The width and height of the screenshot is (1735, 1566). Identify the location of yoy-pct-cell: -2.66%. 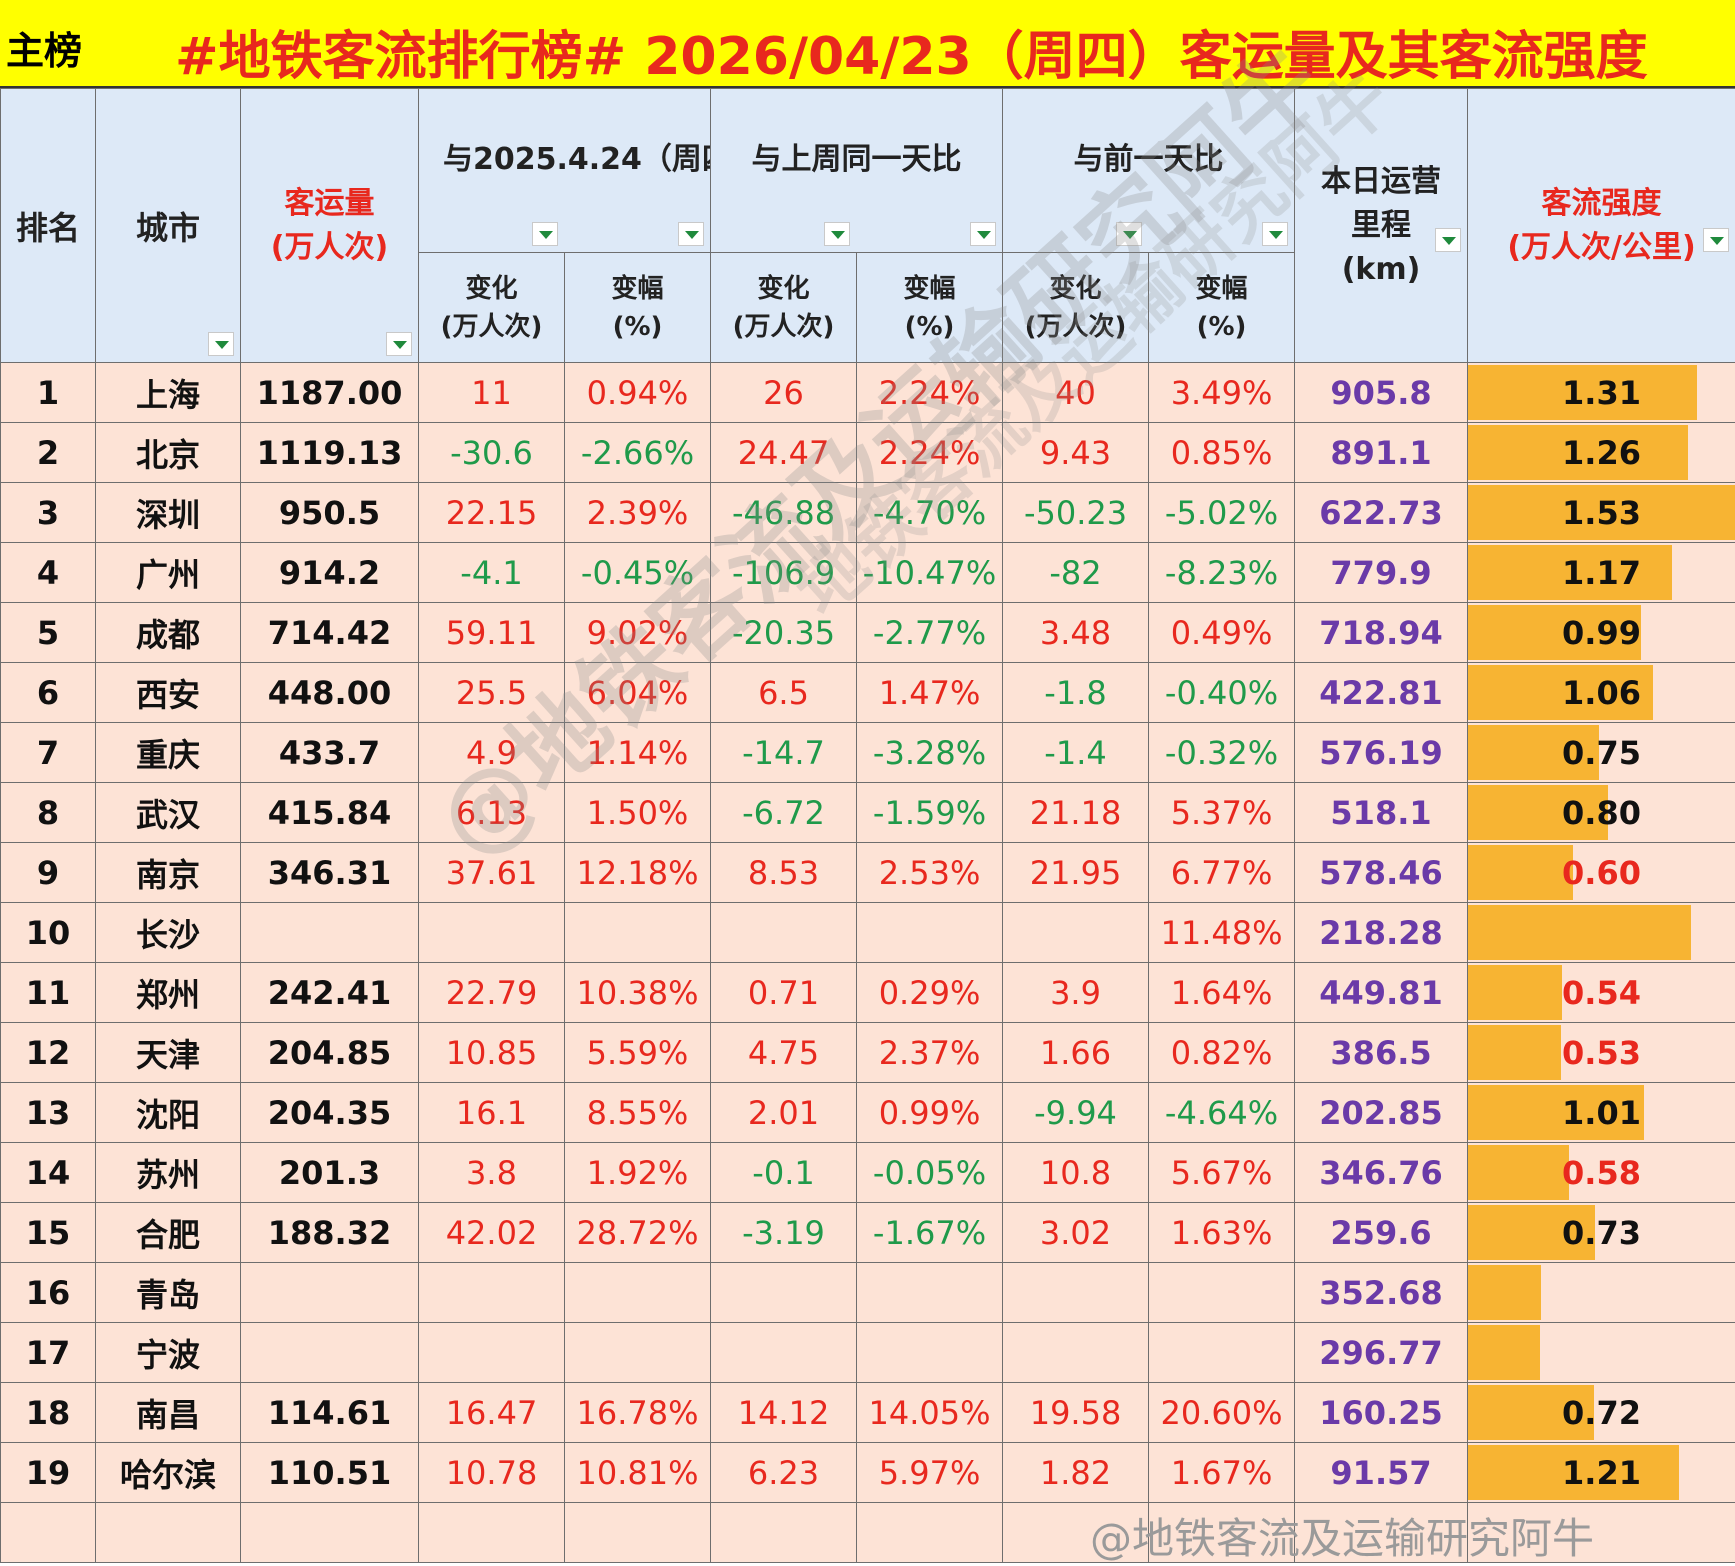
(638, 453).